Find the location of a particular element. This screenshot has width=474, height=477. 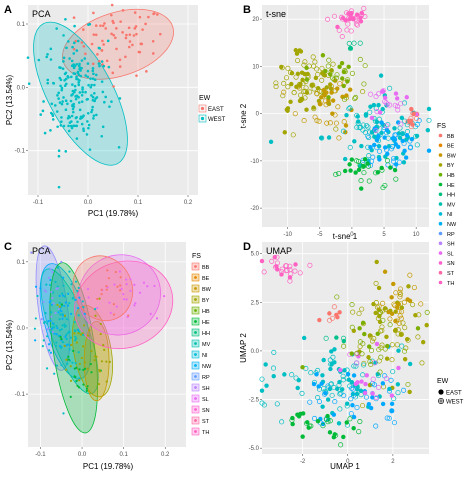

legend-label-st: ST is located at coordinates (206, 422).